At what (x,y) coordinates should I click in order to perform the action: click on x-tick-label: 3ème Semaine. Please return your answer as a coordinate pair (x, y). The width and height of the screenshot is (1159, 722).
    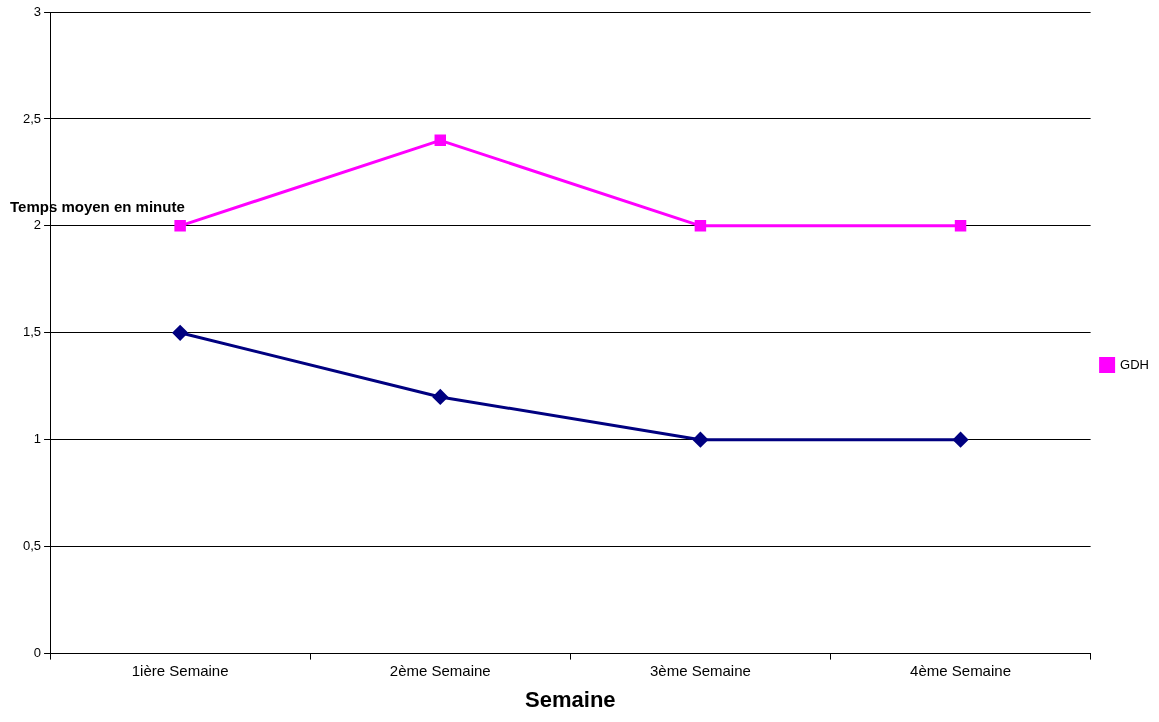
    Looking at the image, I should click on (700, 670).